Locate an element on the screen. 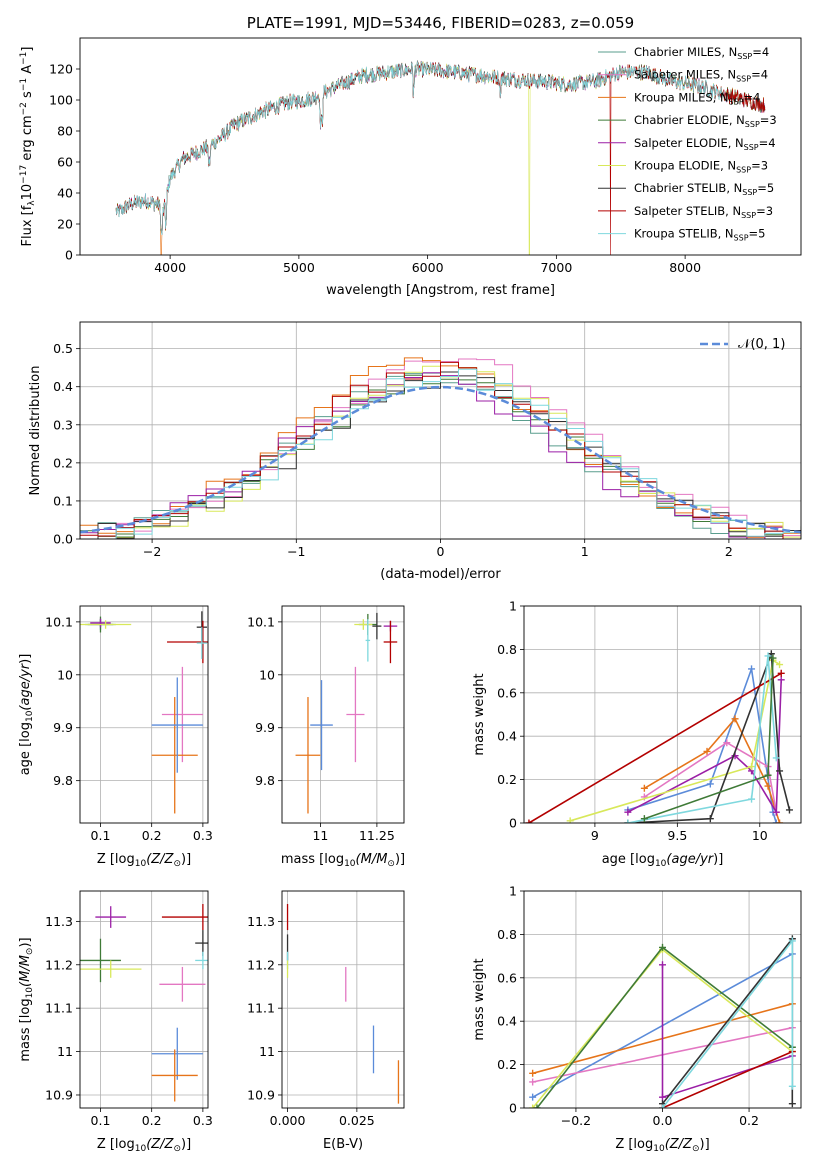  y-axis-label: mass [log10(M/M⊙)] is located at coordinates (26, 999).